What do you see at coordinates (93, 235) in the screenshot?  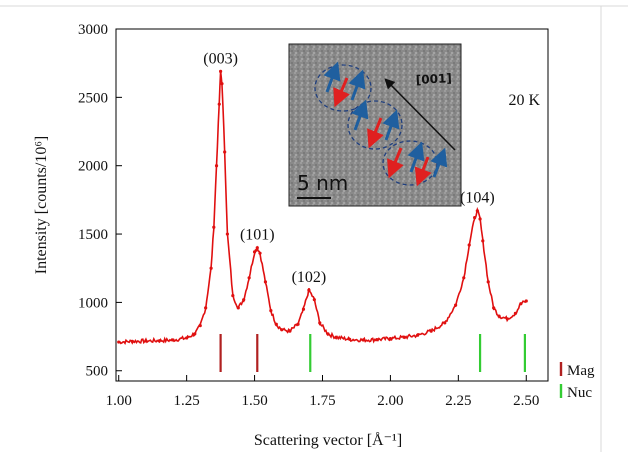 I see `y-tick-label: 1500` at bounding box center [93, 235].